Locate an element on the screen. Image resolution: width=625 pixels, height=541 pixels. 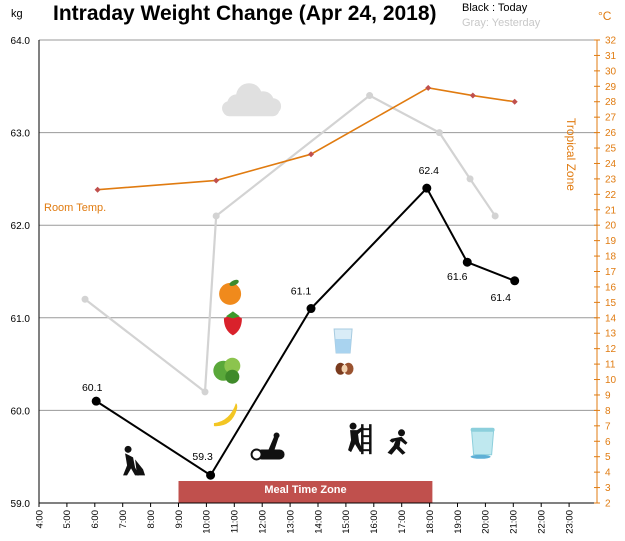
y-tick-label: 64.0 is located at coordinates (21, 41).